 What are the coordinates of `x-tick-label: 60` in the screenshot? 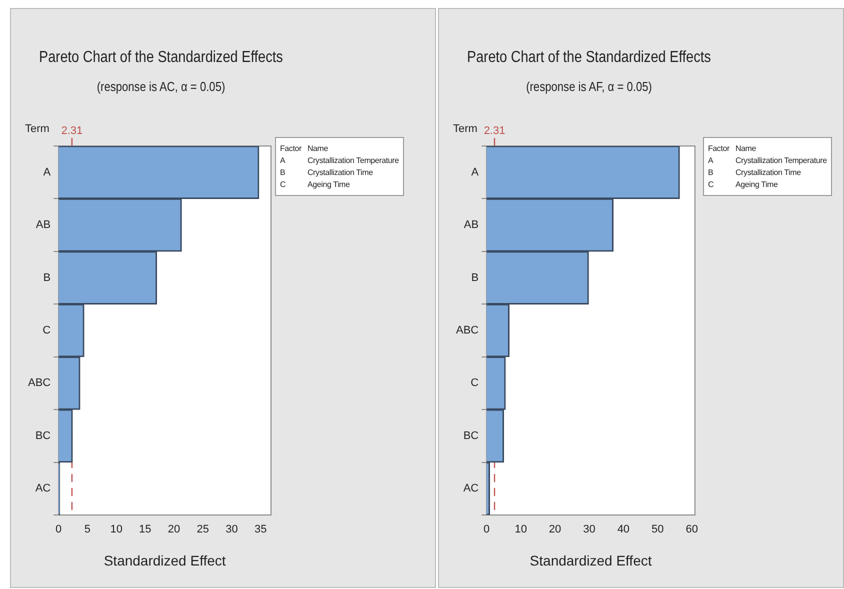 It's located at (692, 530).